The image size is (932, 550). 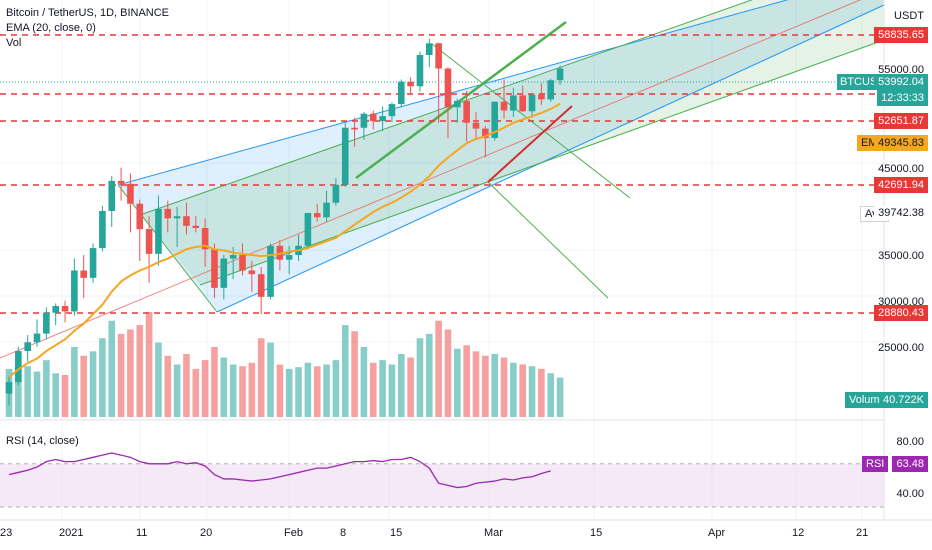 I want to click on trend-line-red, so click(x=530, y=144).